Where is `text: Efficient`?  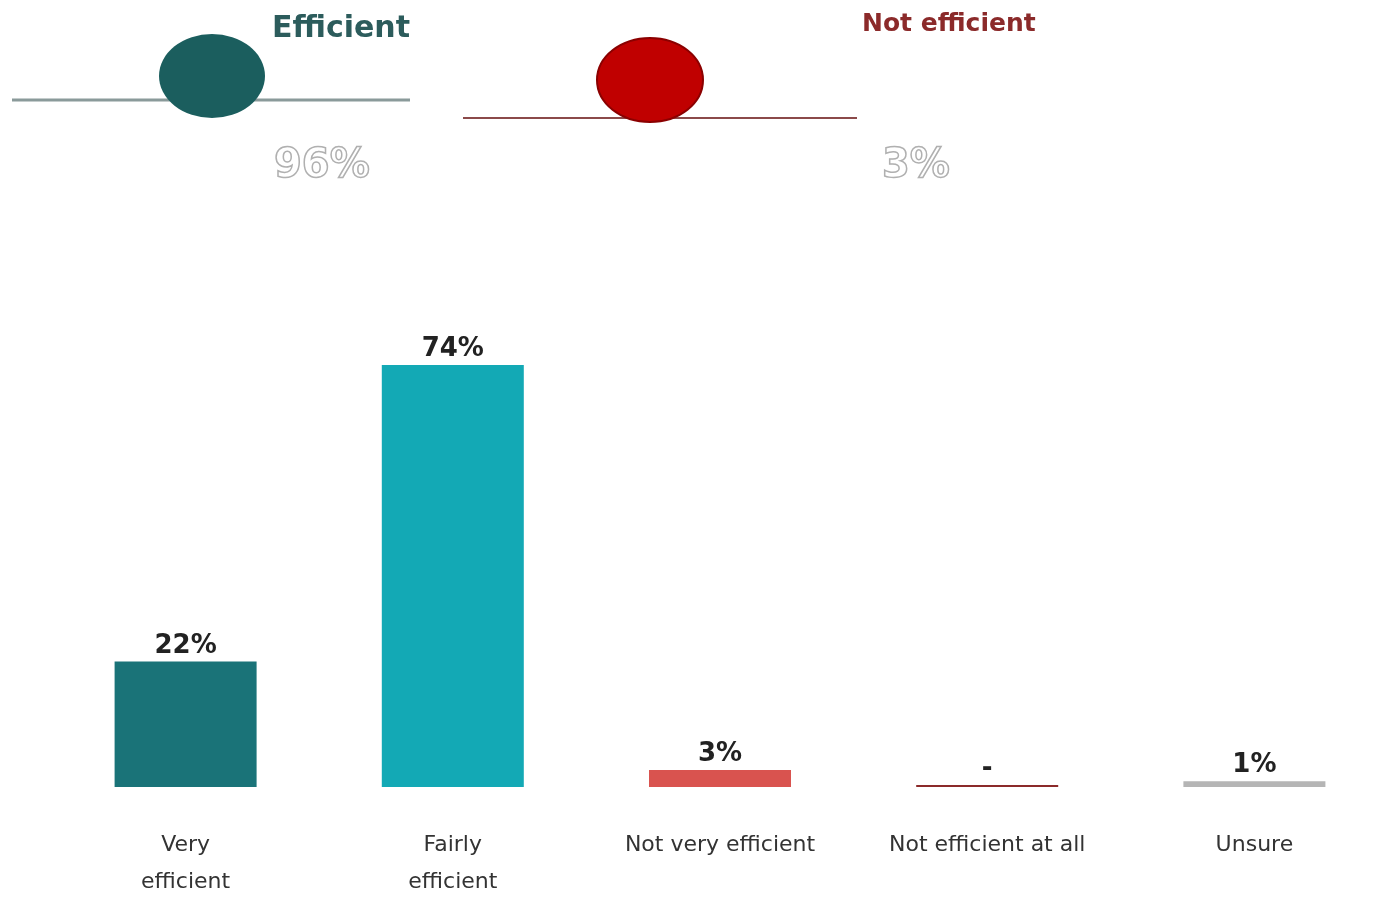
text: Efficient is located at coordinates (341, 26).